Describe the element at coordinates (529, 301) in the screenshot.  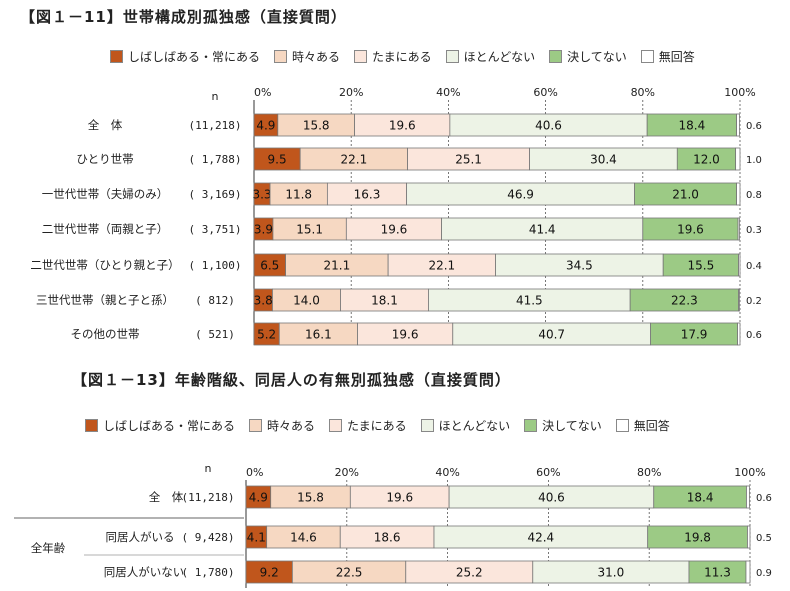
I see `chart1-bar-5-label-3: 41.5` at that location.